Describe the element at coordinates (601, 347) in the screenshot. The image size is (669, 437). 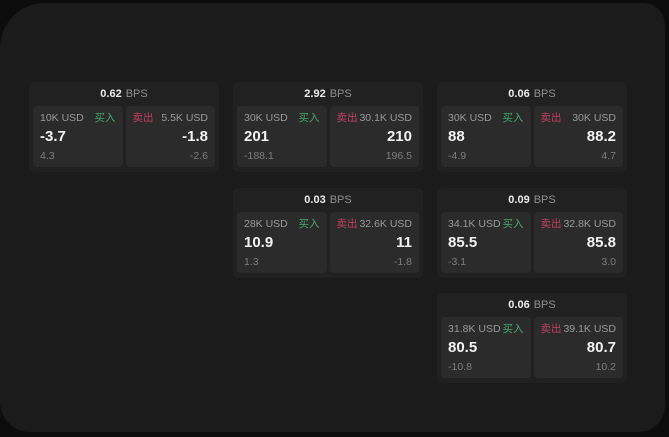
I see `sell-price: 80.7` at that location.